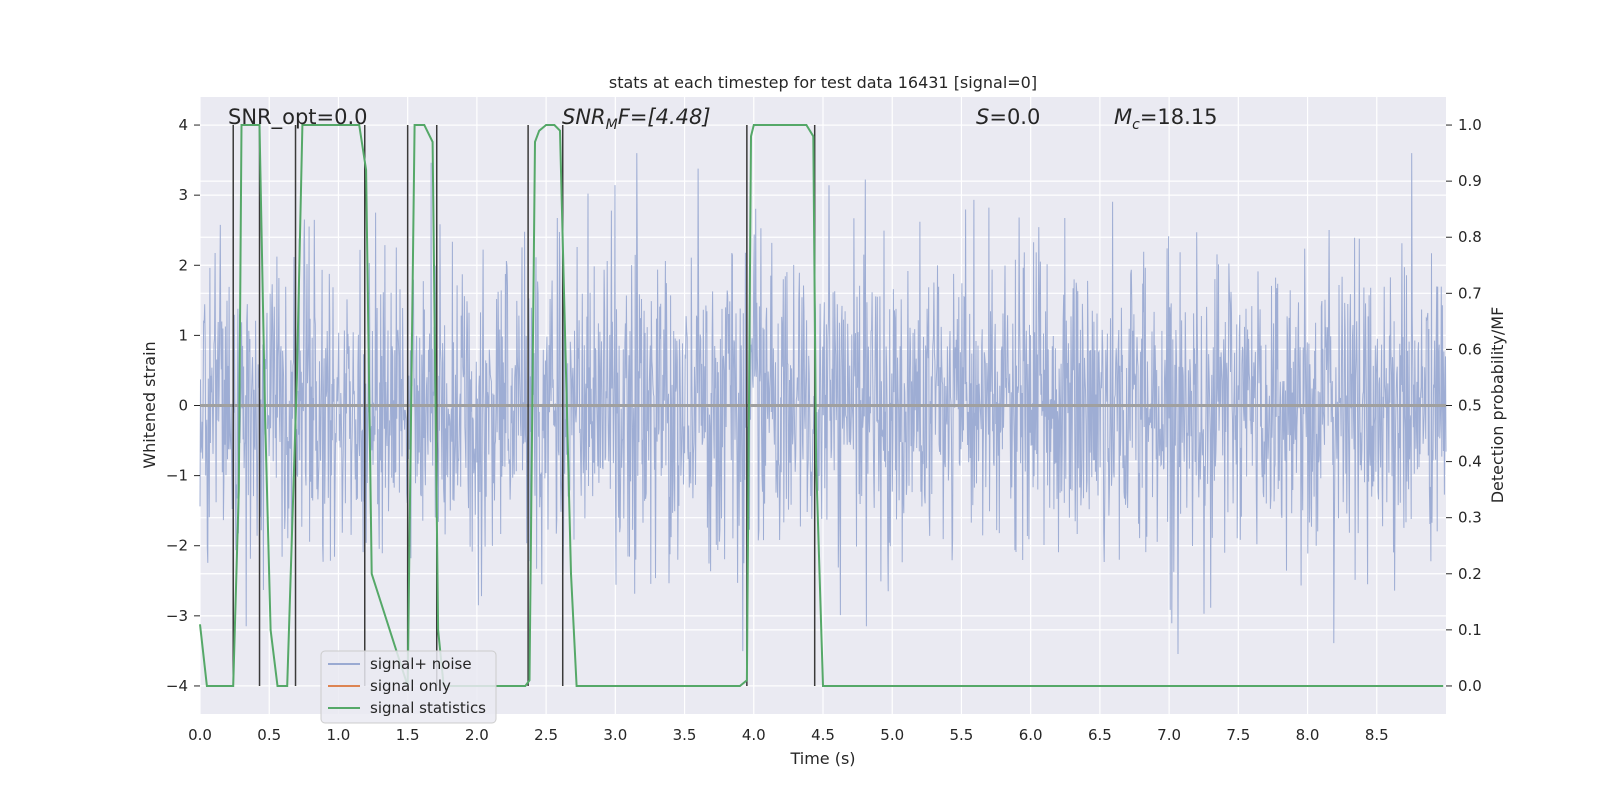 The width and height of the screenshot is (1600, 800). What do you see at coordinates (1008, 117) in the screenshot?
I see `s-annotation: S=0.0` at bounding box center [1008, 117].